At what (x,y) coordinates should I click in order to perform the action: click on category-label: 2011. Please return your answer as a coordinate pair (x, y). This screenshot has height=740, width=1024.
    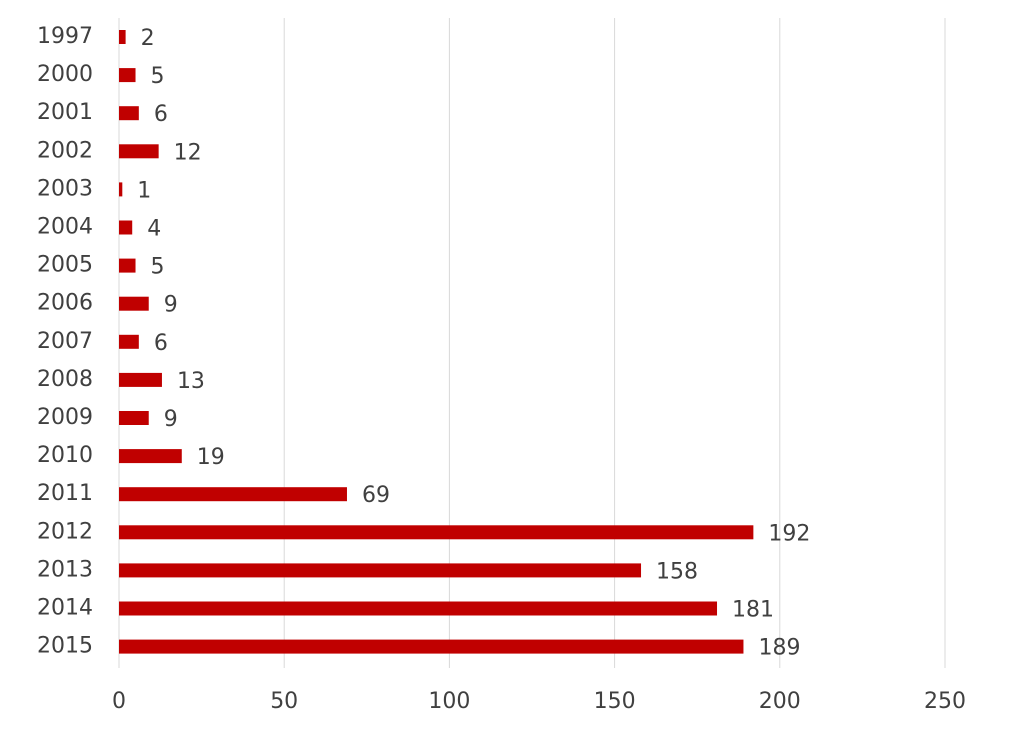
    Looking at the image, I should click on (65, 493).